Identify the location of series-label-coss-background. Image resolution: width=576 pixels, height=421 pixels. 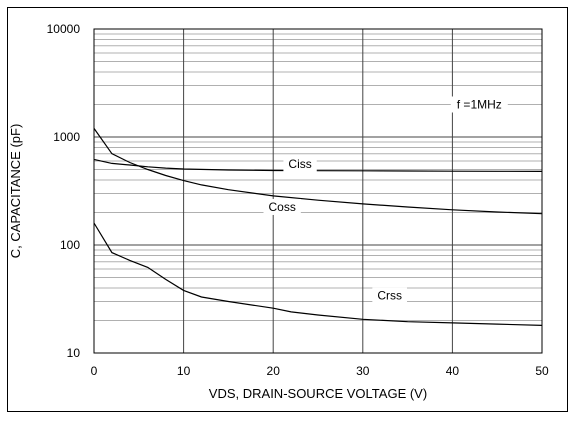
(282, 206).